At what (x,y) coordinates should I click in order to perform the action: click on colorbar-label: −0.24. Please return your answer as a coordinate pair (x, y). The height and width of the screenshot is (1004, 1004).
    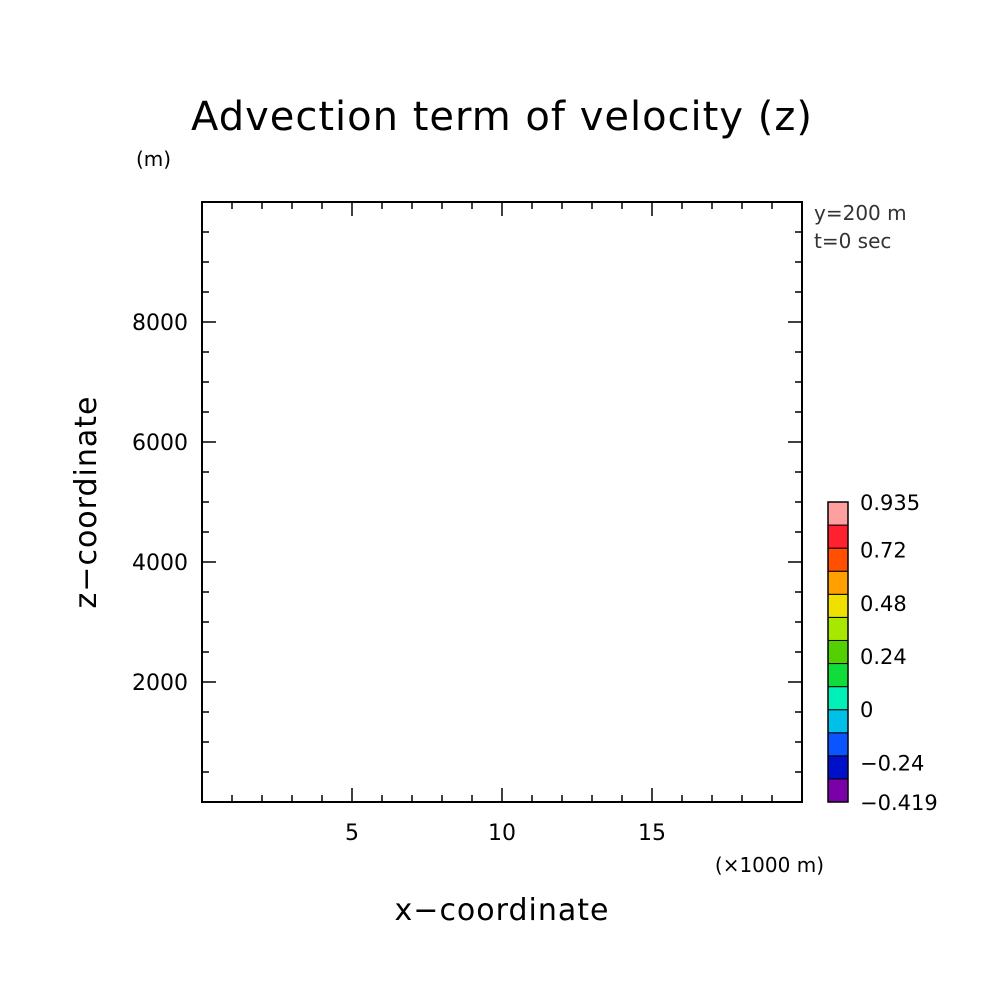
    Looking at the image, I should click on (892, 763).